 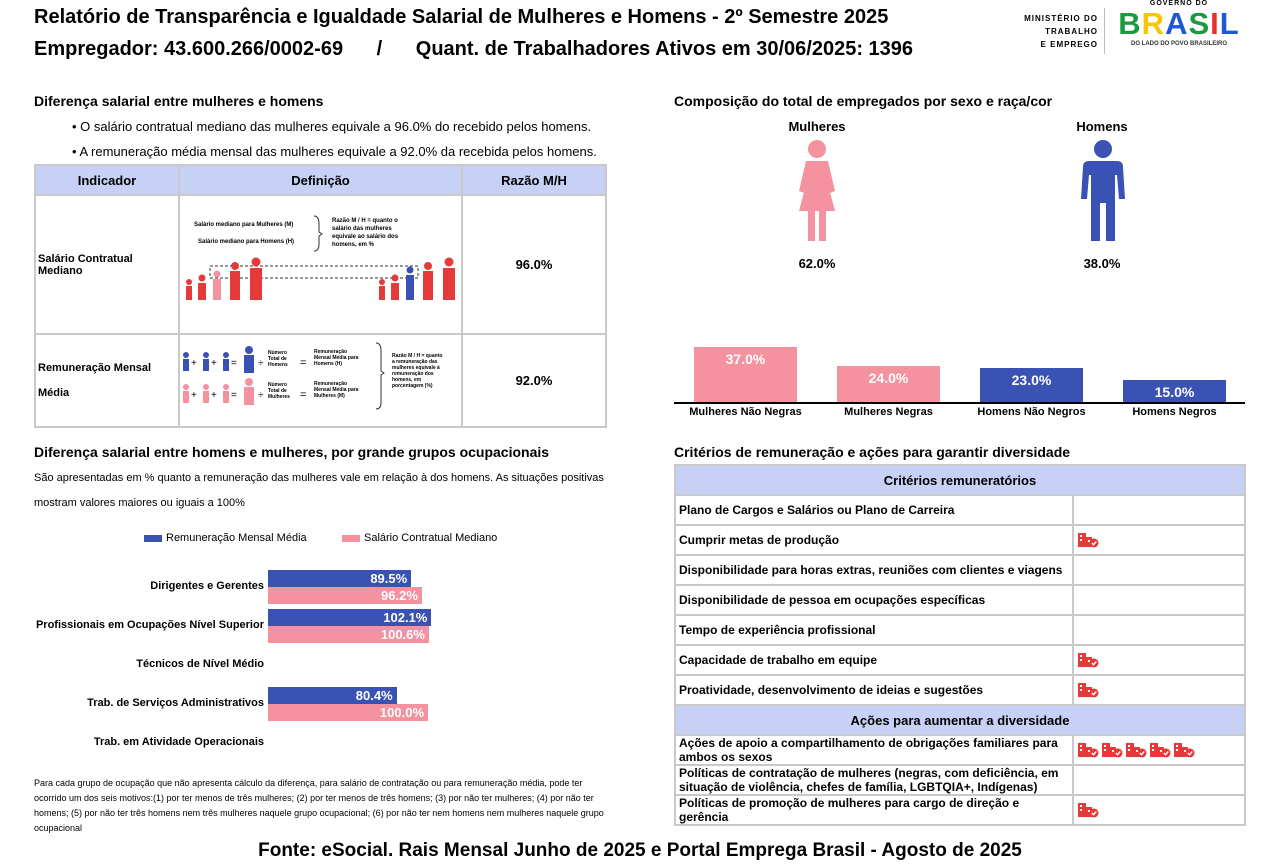 I want to click on col-indicator: Indicador, so click(x=107, y=180).